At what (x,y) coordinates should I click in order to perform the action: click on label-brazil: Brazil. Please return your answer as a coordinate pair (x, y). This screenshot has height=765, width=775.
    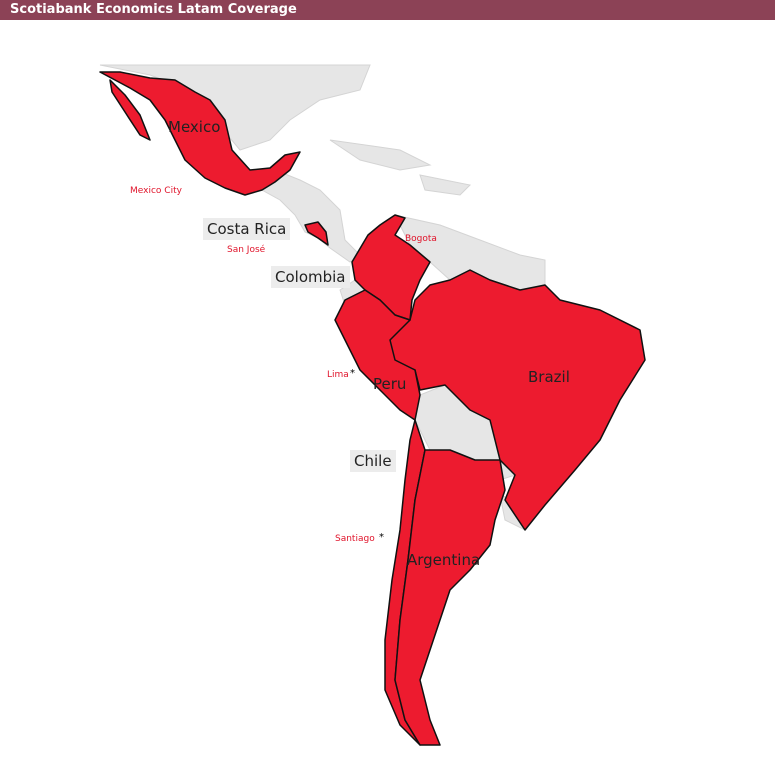
    Looking at the image, I should click on (549, 377).